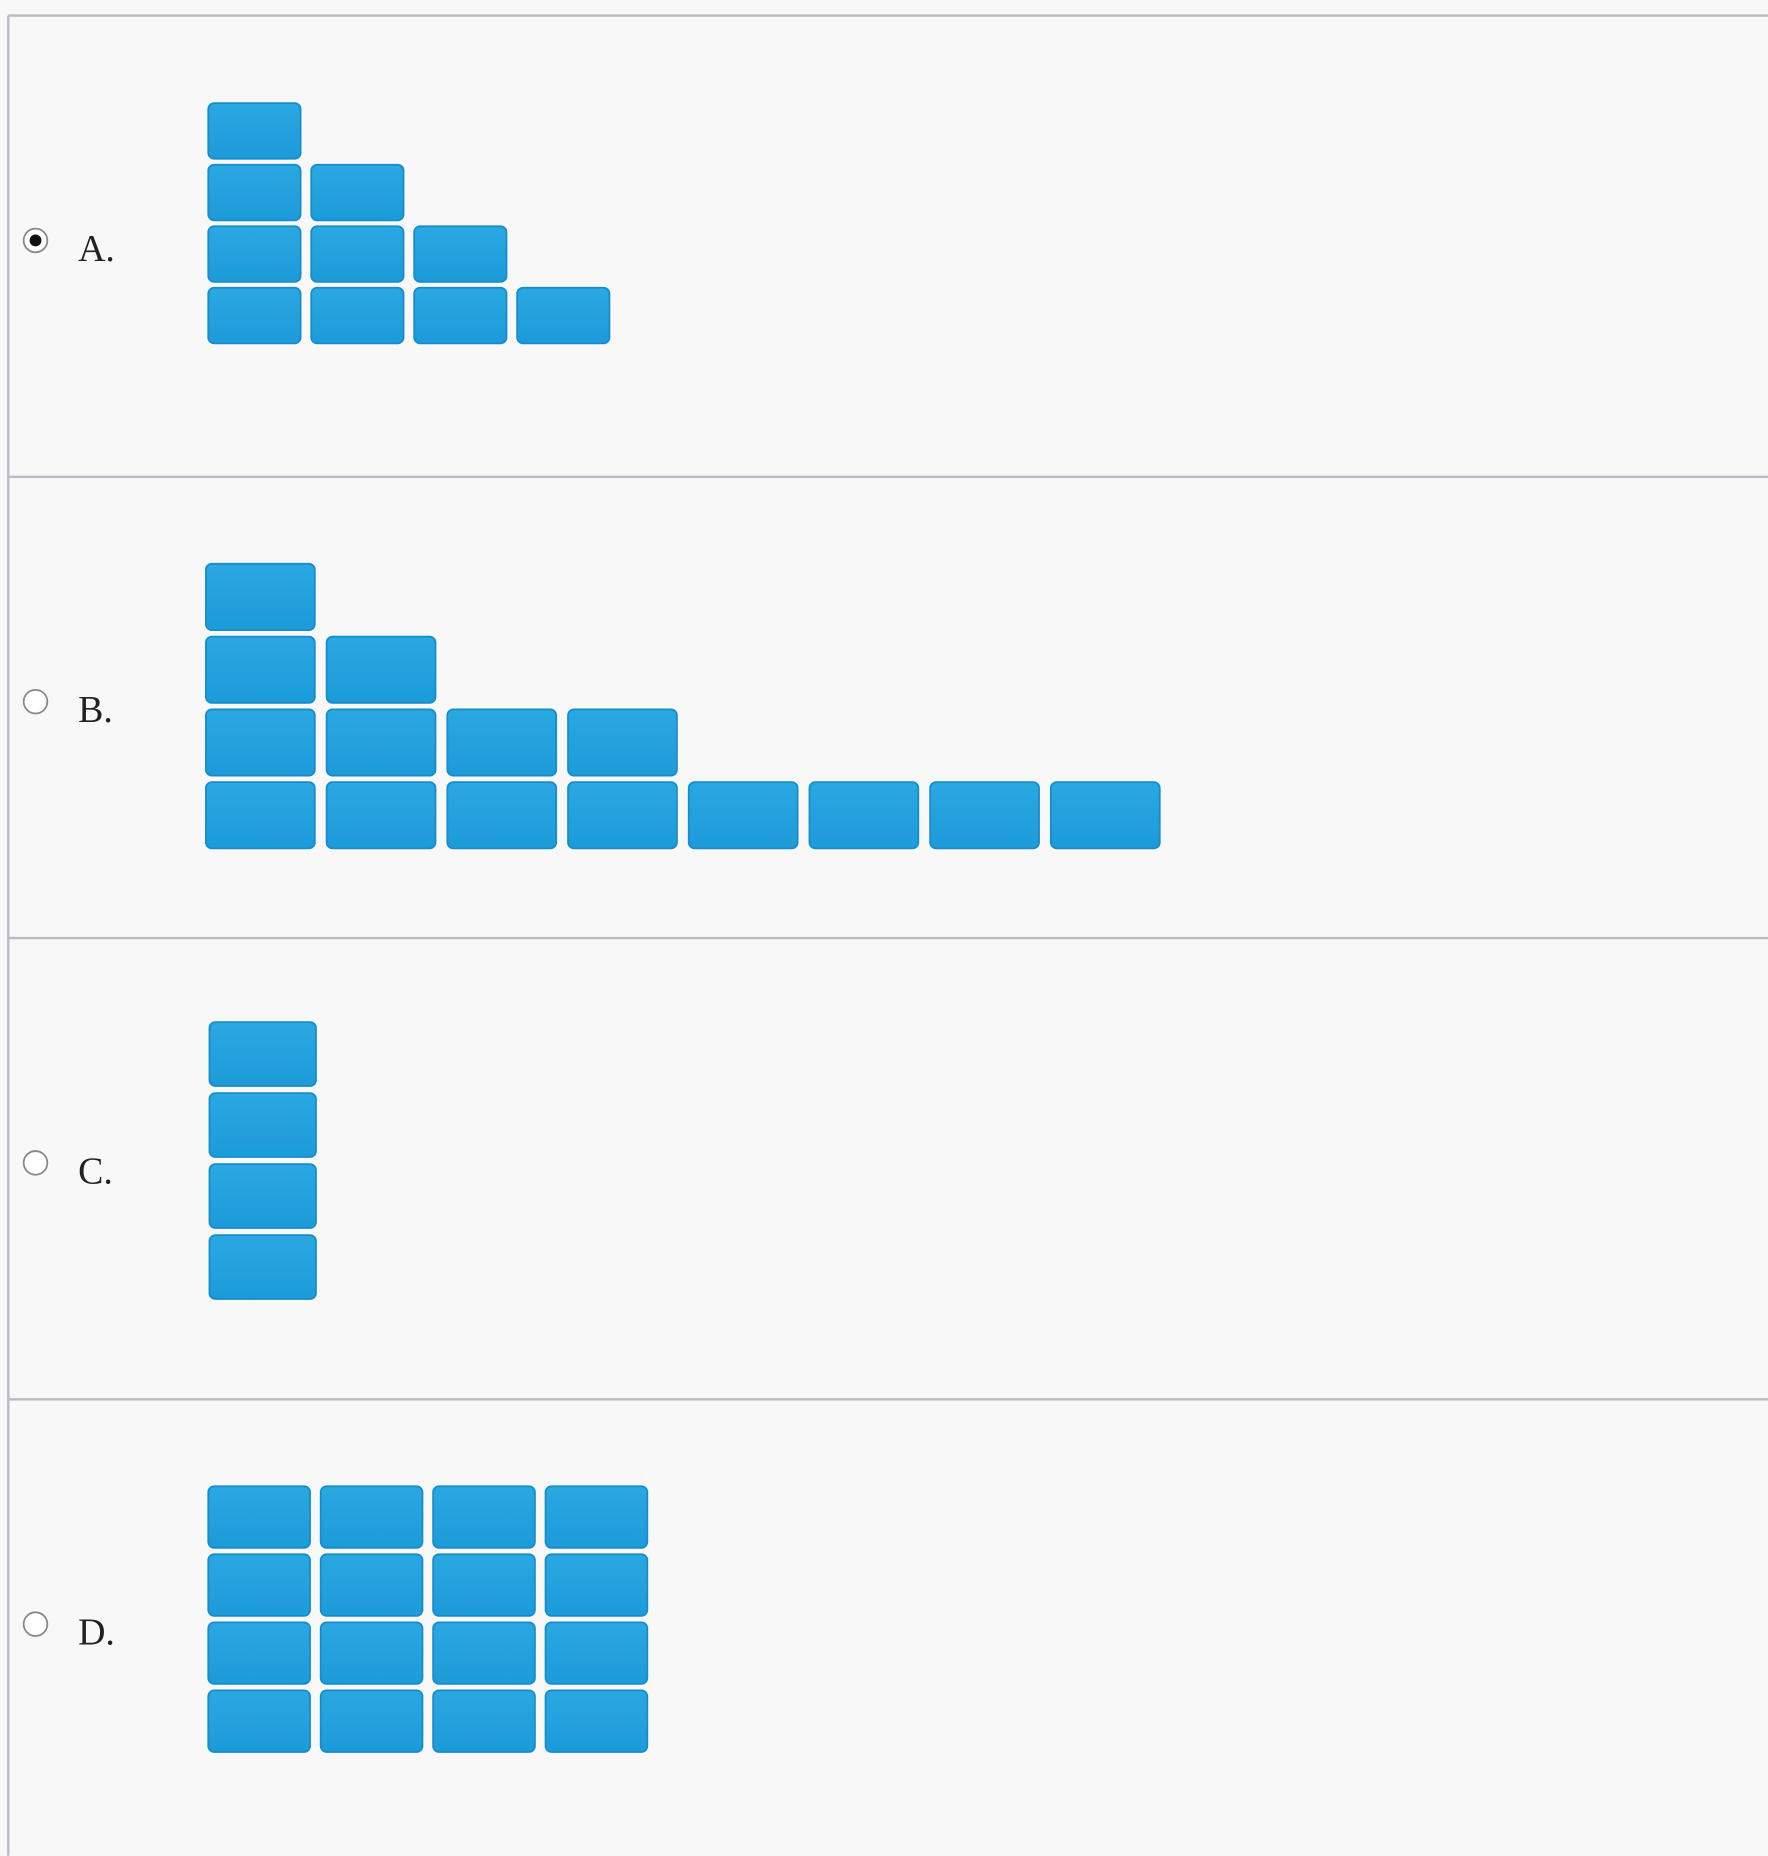  I want to click on option-label: C., so click(95, 1171).